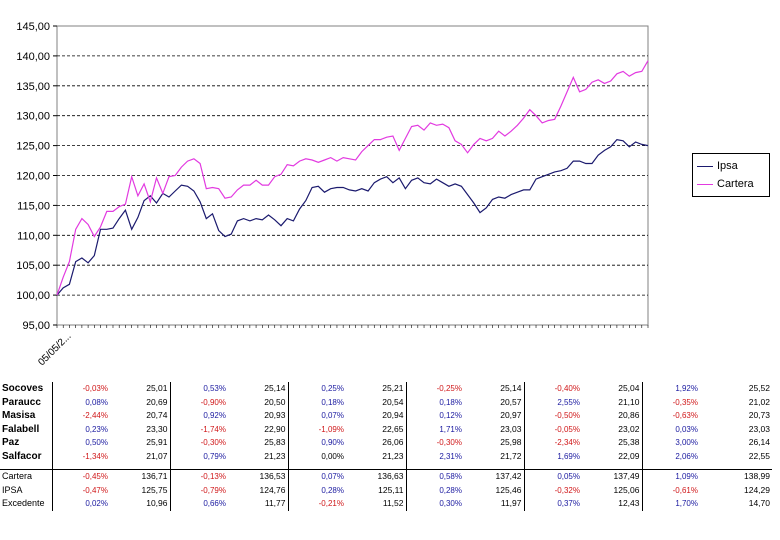  What do you see at coordinates (275, 401) in the screenshot?
I see `value-cell: 20,50` at bounding box center [275, 401].